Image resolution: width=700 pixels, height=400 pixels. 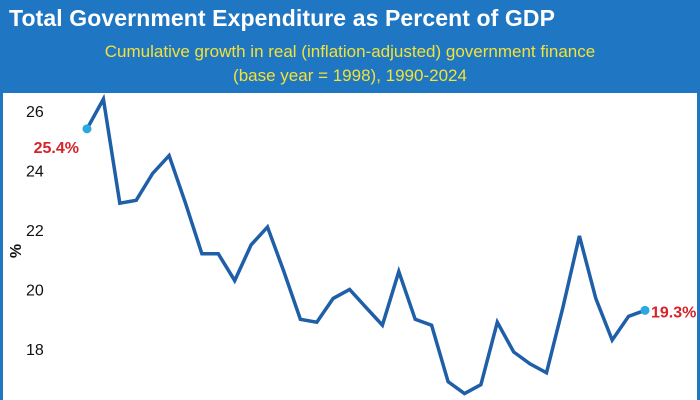 I want to click on annotation-label: 25.4%, so click(x=56, y=148).